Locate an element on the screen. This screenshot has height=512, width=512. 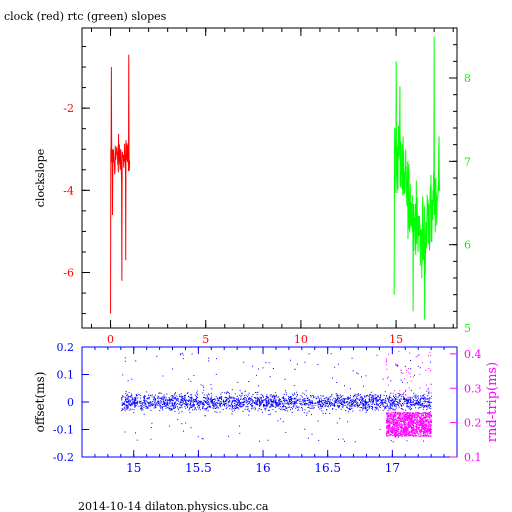
upper-x-tick-label: 5 is located at coordinates (205, 339).